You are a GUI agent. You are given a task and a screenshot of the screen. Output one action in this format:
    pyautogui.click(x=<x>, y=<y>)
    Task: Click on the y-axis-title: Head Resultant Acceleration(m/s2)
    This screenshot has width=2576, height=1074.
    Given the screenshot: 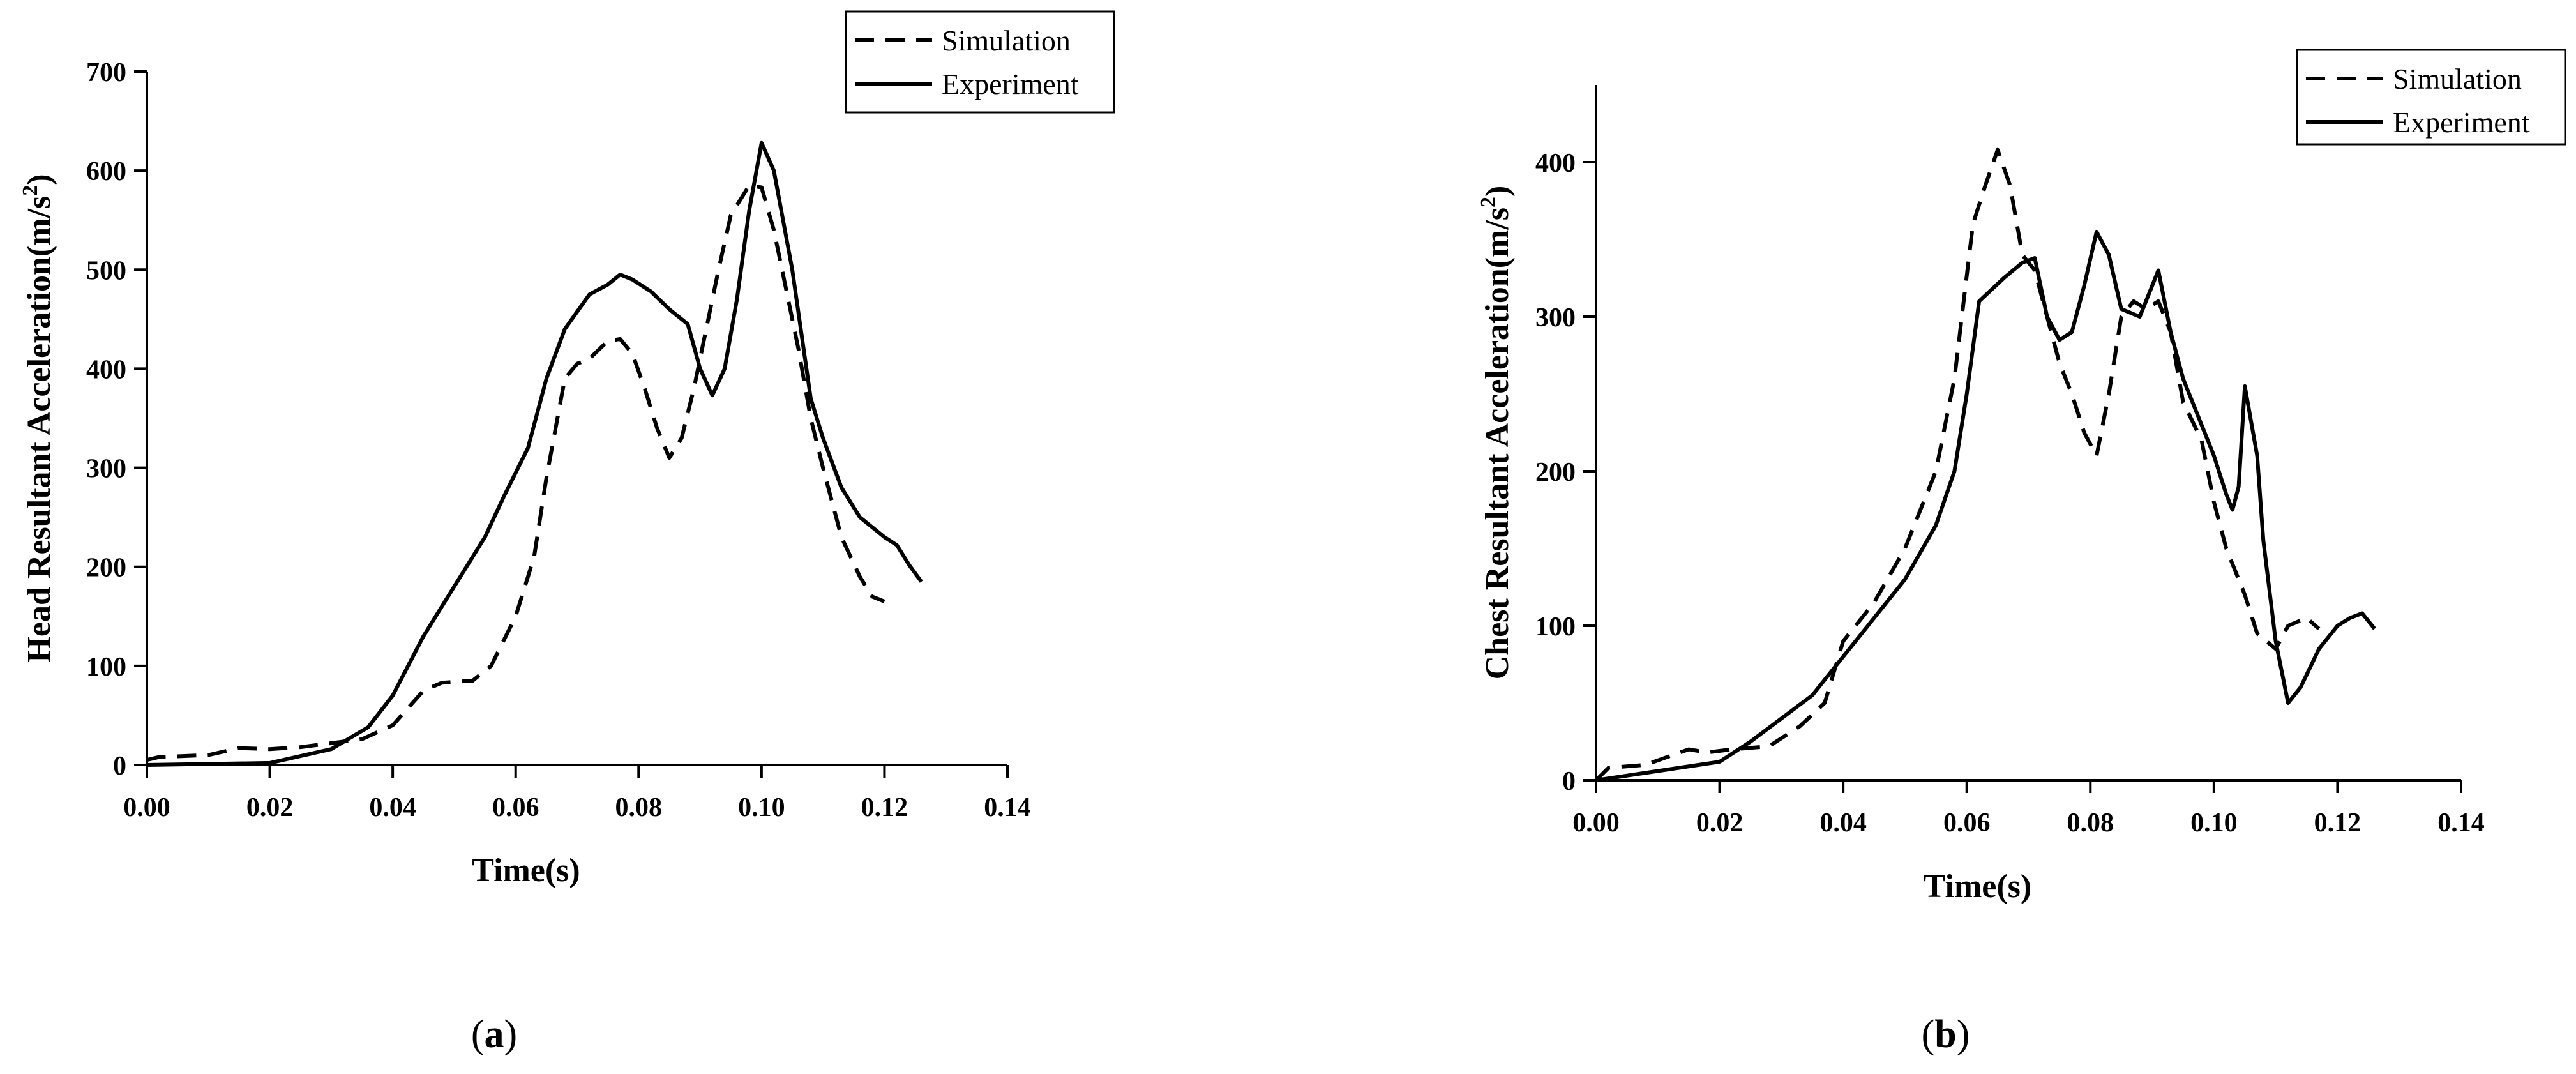 What is the action you would take?
    pyautogui.click(x=38, y=418)
    